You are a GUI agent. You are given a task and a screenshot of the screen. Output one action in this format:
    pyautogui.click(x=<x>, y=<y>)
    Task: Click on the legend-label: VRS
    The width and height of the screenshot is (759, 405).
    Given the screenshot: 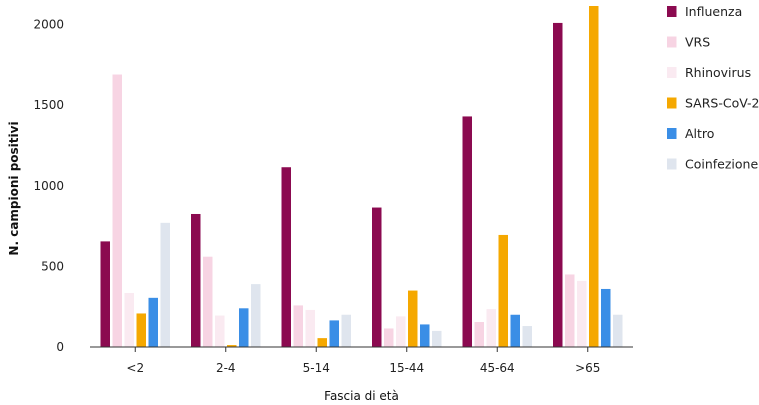 What is the action you would take?
    pyautogui.click(x=697, y=42)
    